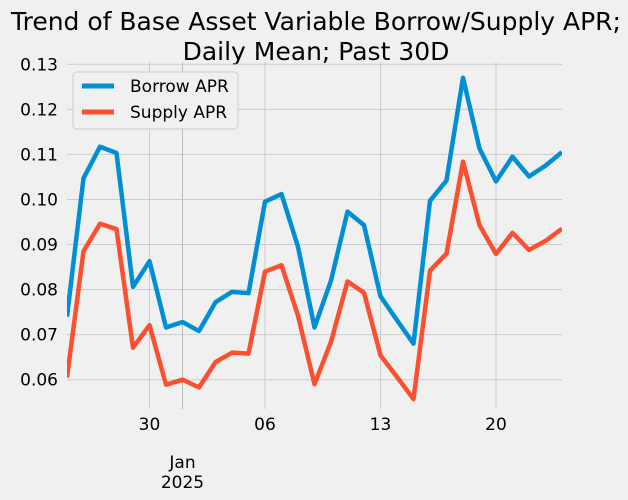  Describe the element at coordinates (181, 463) in the screenshot. I see `x-month-label: Jan` at that location.